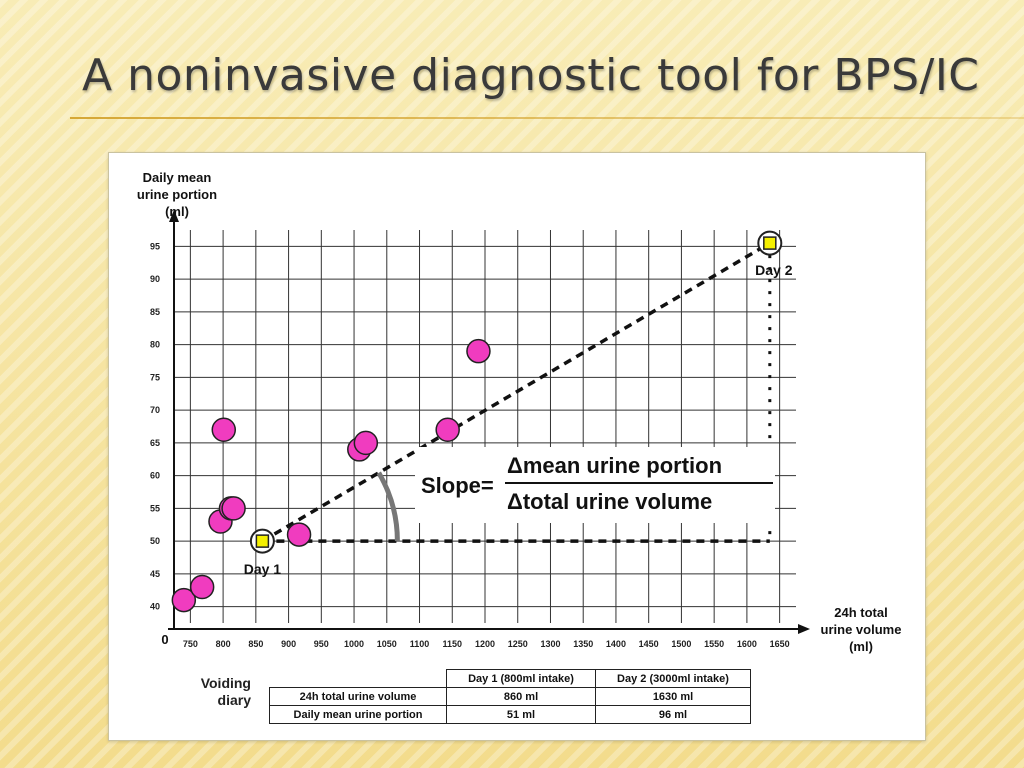 The width and height of the screenshot is (1024, 768). What do you see at coordinates (774, 270) in the screenshot?
I see `day2-label: Day 2` at bounding box center [774, 270].